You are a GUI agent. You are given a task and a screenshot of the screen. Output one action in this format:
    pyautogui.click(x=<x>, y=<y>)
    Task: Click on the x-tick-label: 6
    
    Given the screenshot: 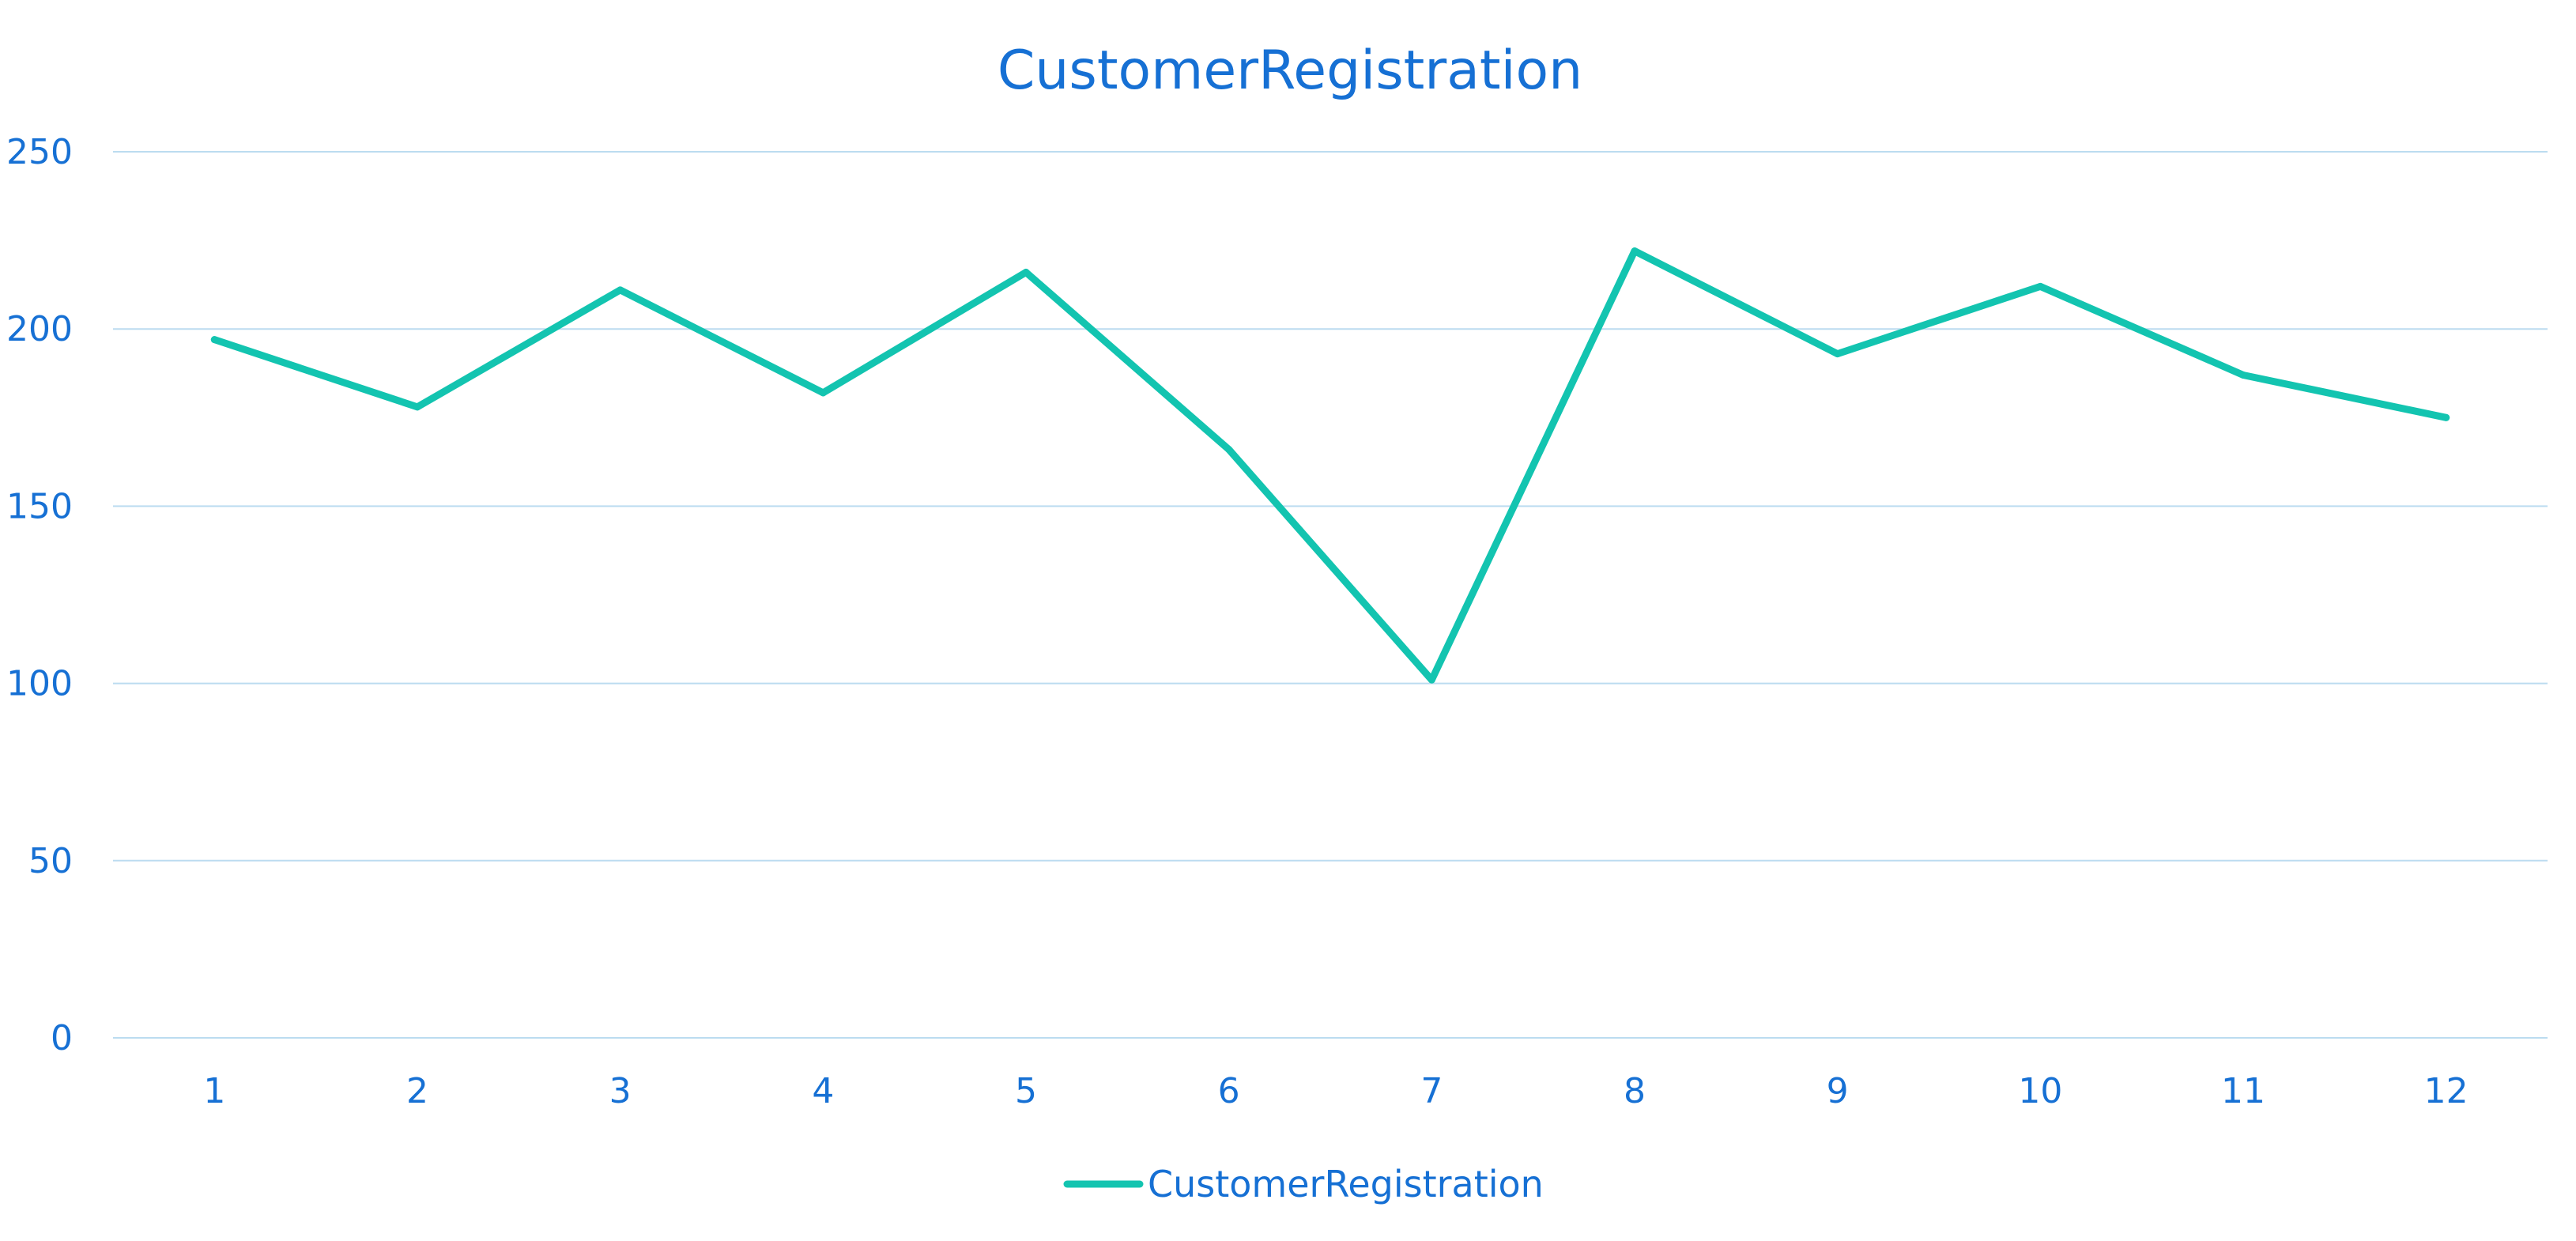 What is the action you would take?
    pyautogui.click(x=1229, y=1091)
    